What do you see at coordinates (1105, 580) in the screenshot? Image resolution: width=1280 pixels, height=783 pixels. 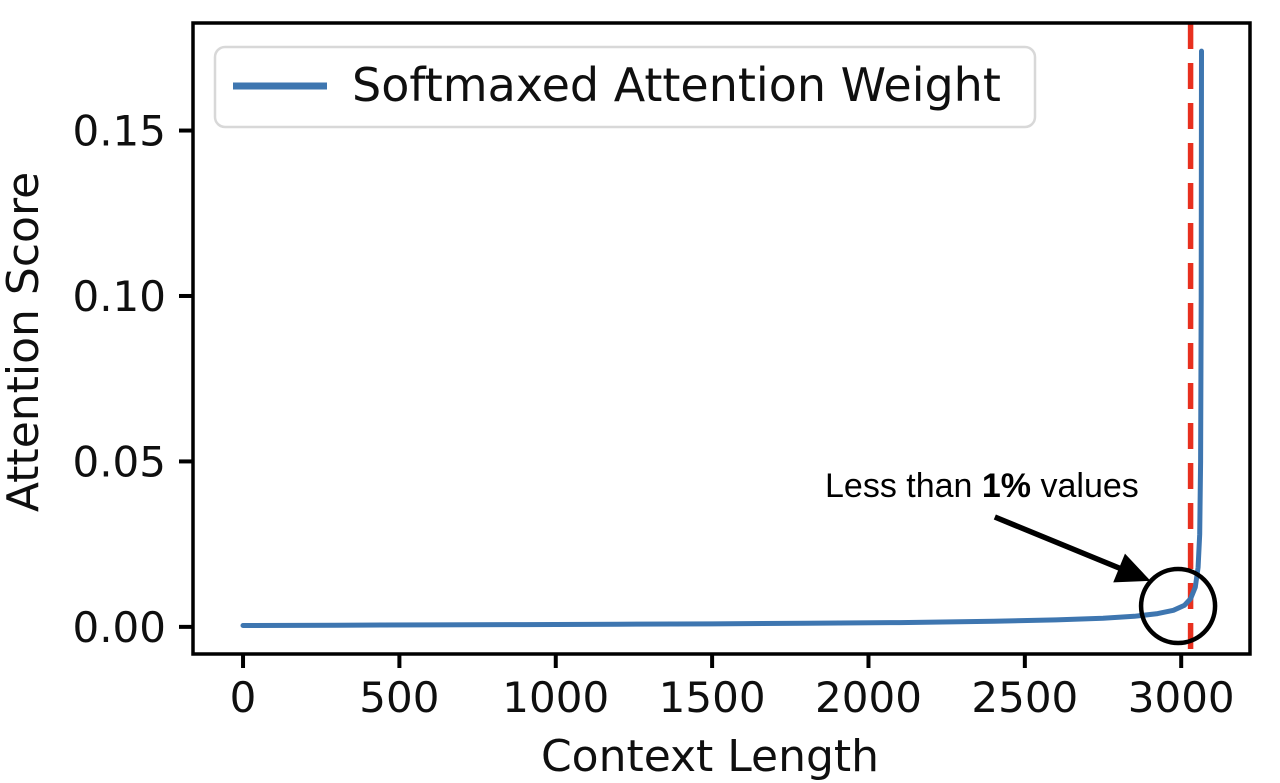 I see `annotation-layer` at bounding box center [1105, 580].